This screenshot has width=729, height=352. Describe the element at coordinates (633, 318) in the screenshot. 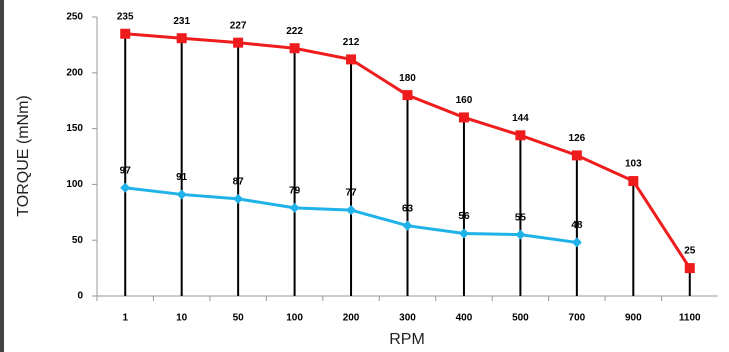

I see `x-tick-label: 900` at that location.